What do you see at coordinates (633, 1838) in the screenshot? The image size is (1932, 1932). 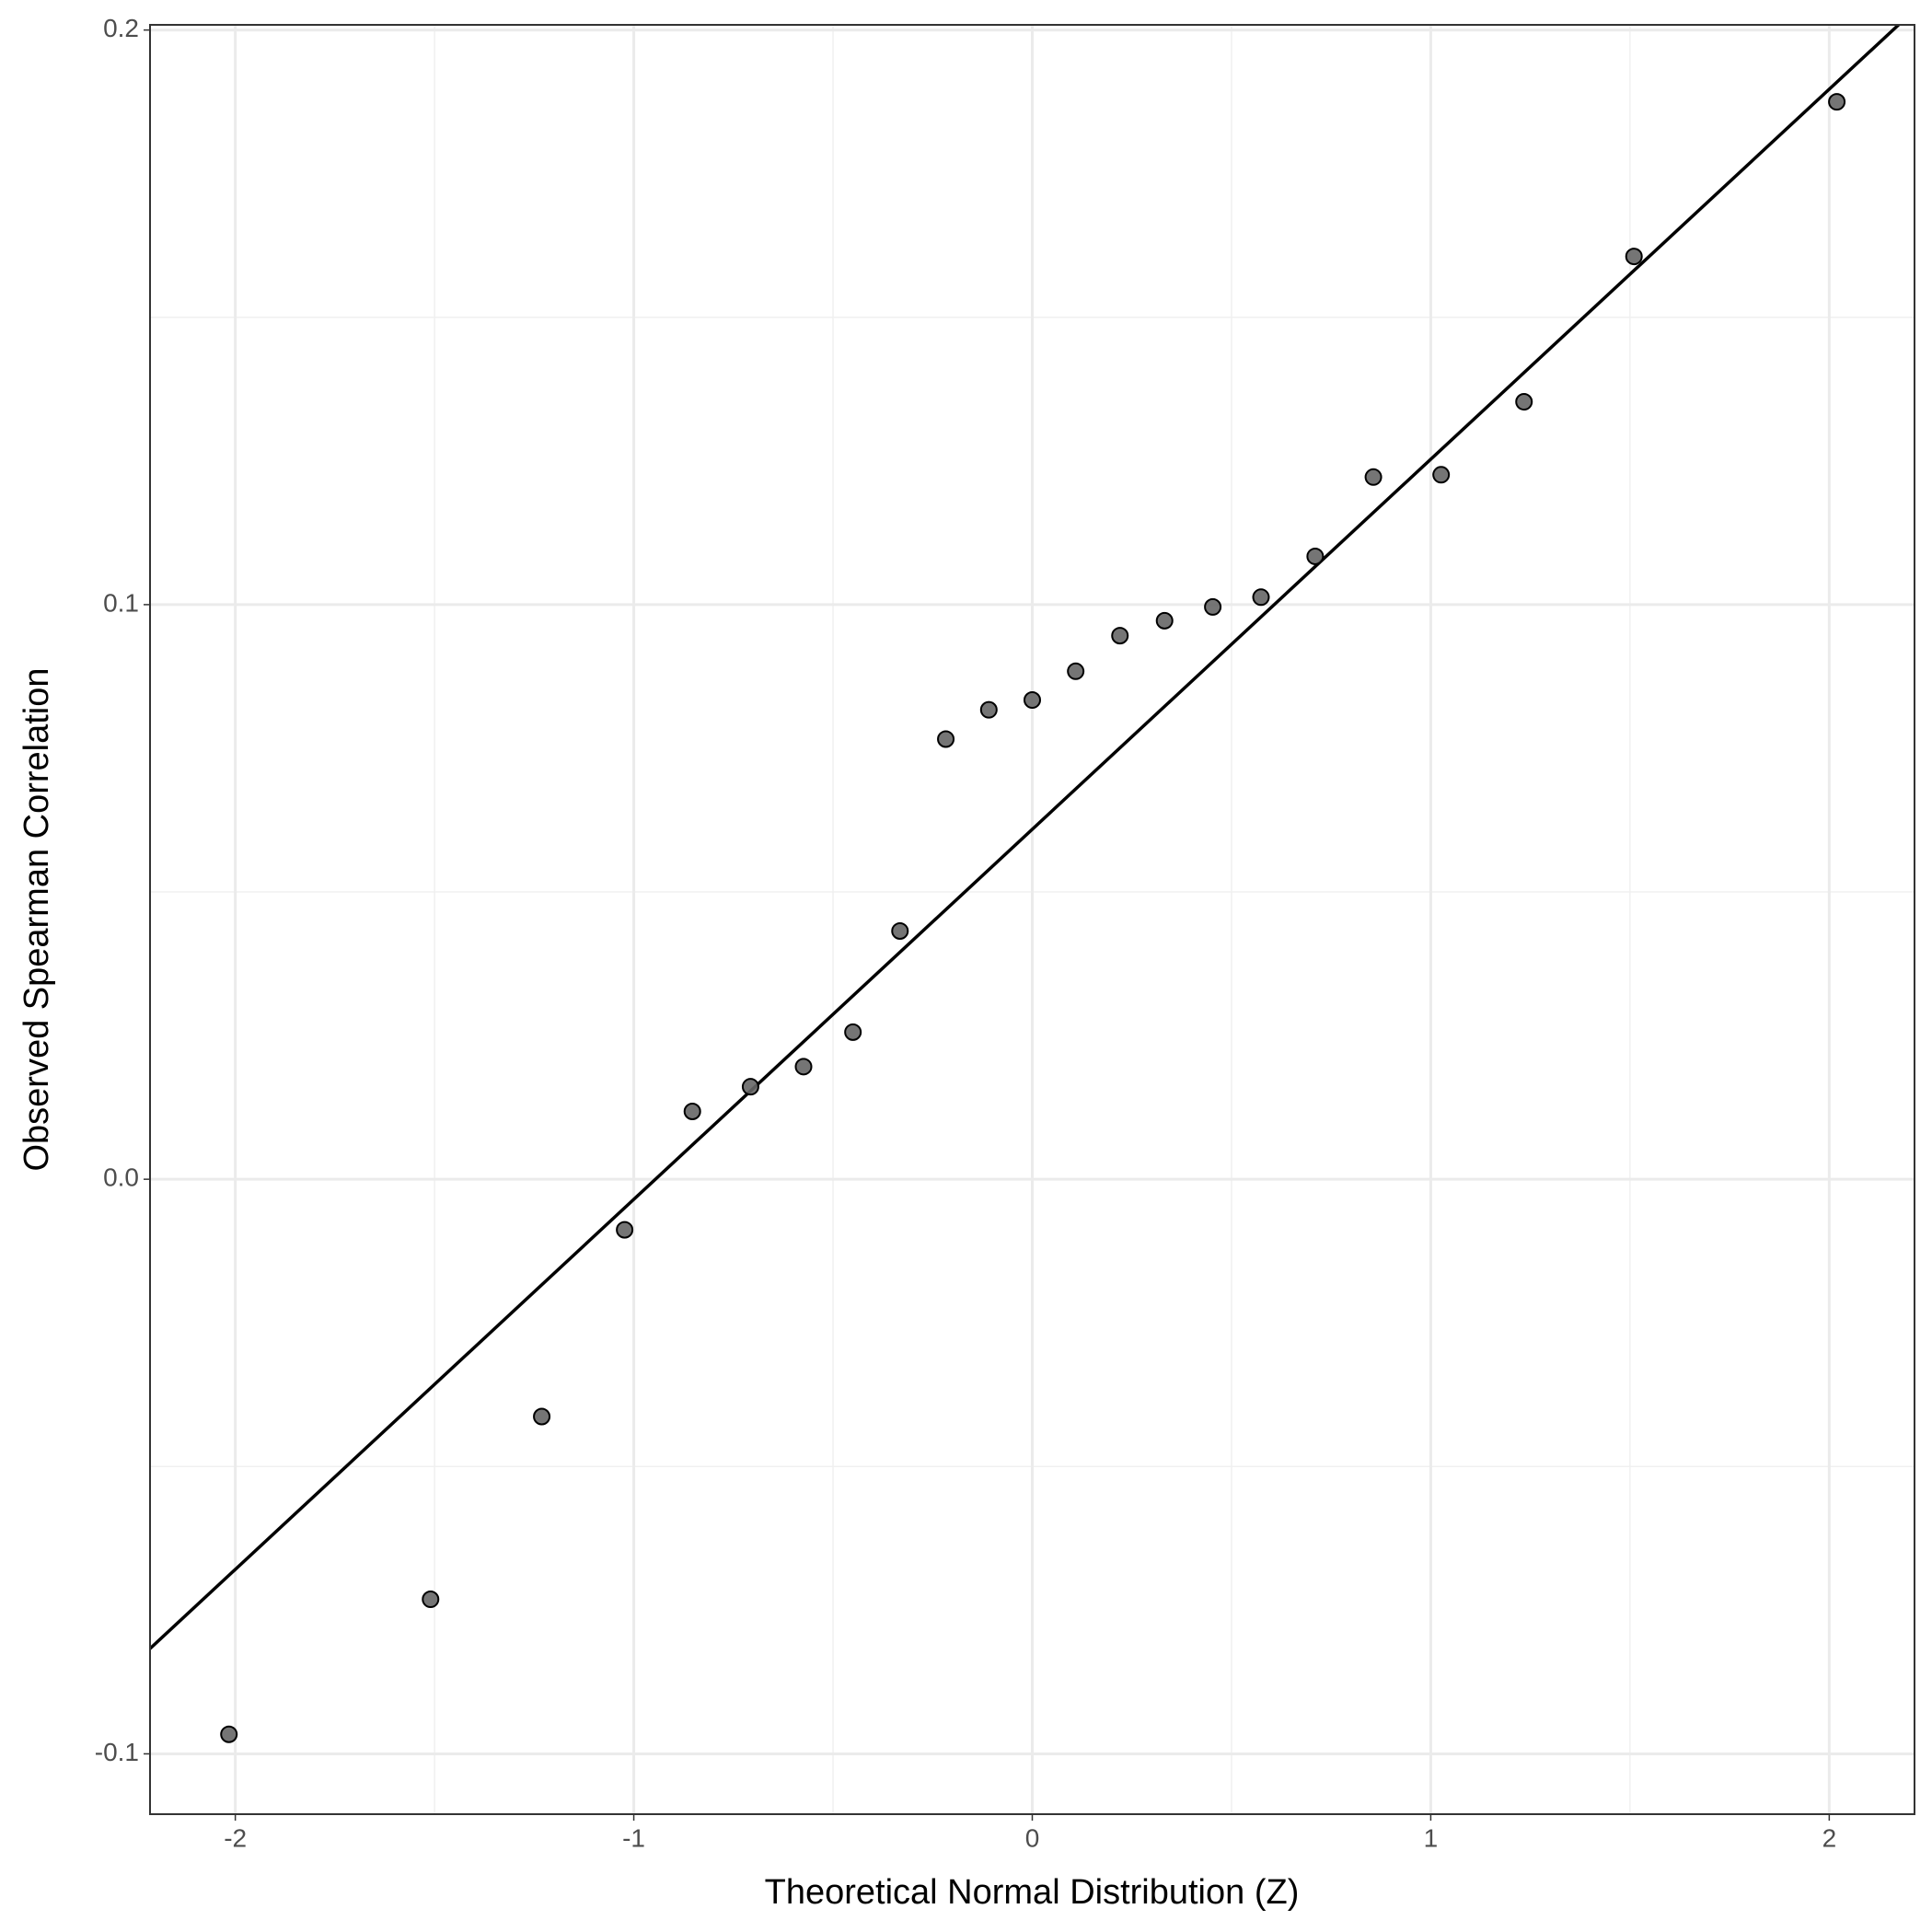 I see `x-tick-label: -1` at bounding box center [633, 1838].